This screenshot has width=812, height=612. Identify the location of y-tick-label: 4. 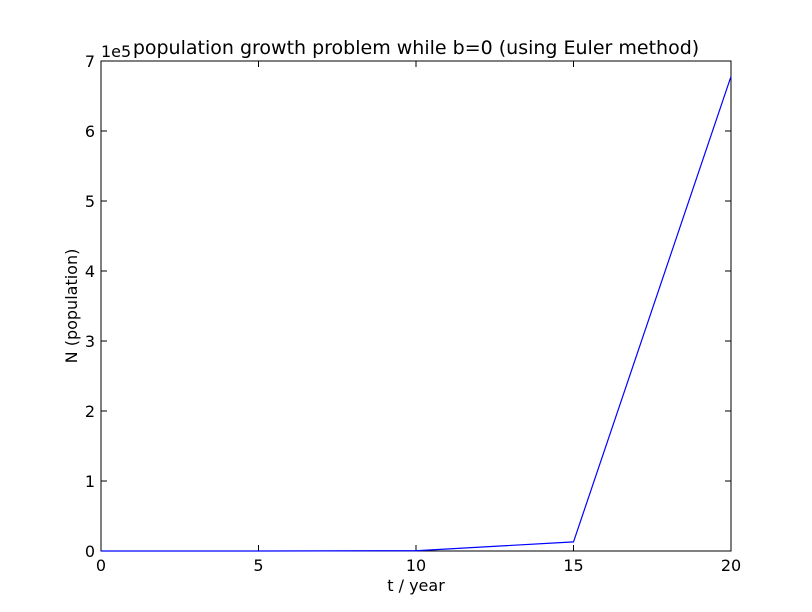
(90, 271).